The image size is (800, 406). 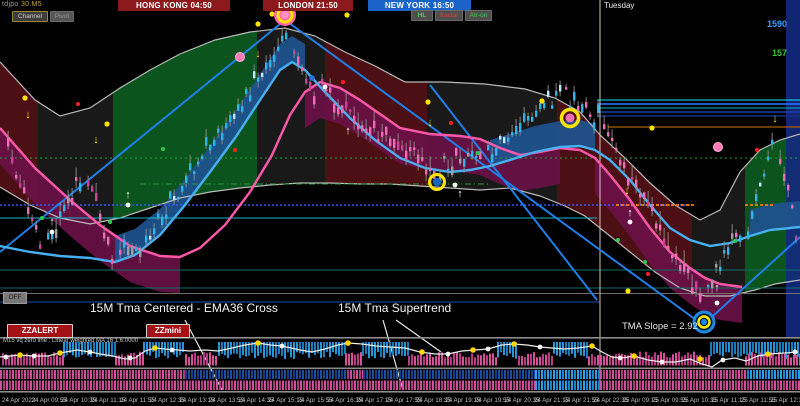 I want to click on channel-button: Channel, so click(x=30, y=16).